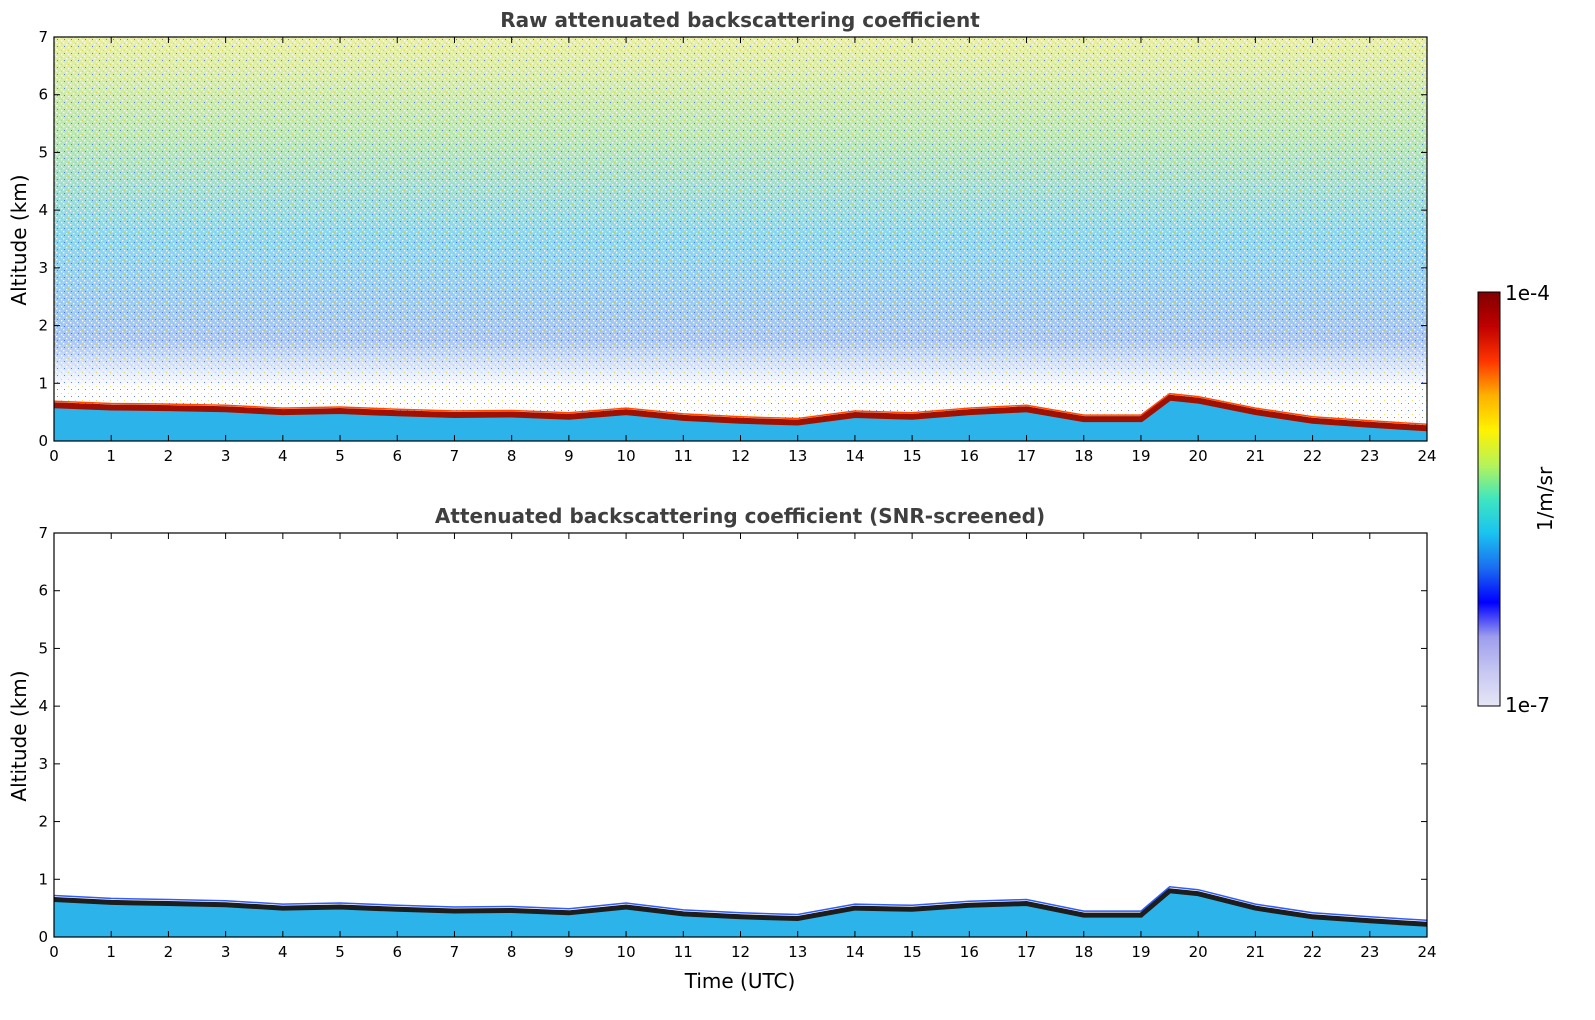  Describe the element at coordinates (19, 735) in the screenshot. I see `panel2-ylabel: Altitude (km)` at that location.